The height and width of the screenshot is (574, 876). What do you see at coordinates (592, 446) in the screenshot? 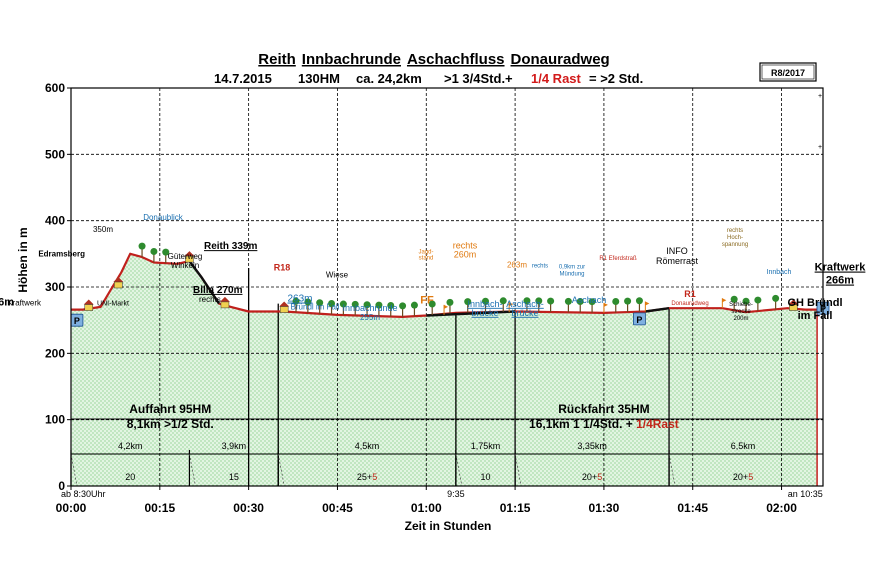
I see `segment-distance: 3,35km` at bounding box center [592, 446].